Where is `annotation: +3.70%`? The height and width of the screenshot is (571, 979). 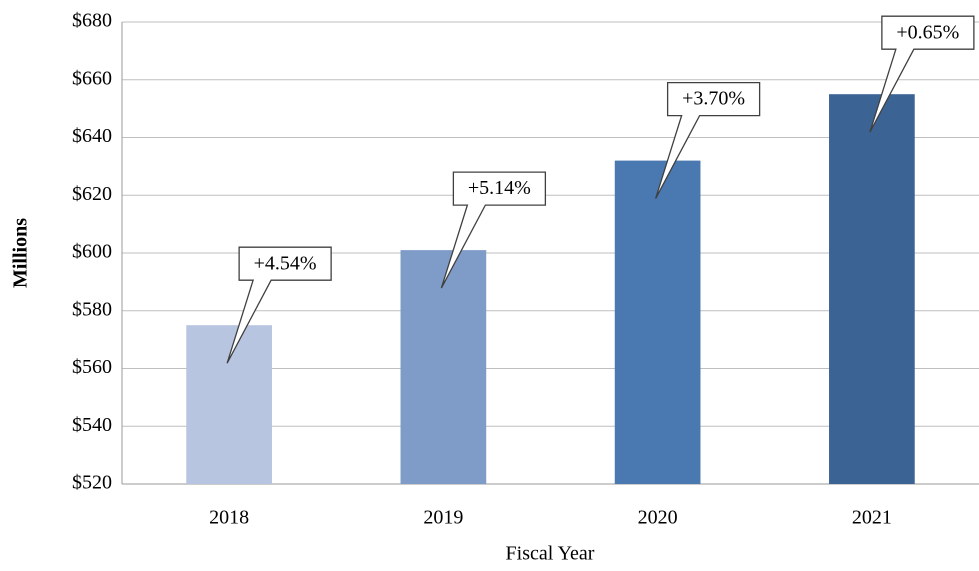
annotation: +3.70% is located at coordinates (713, 99).